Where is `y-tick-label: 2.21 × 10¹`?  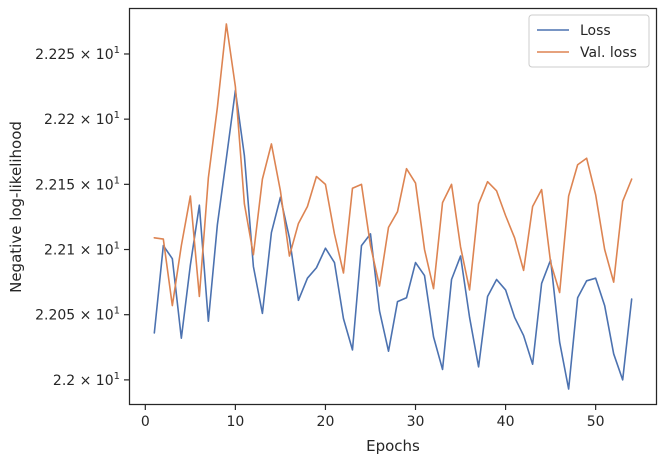 y-tick-label: 2.21 × 10¹ is located at coordinates (82, 250).